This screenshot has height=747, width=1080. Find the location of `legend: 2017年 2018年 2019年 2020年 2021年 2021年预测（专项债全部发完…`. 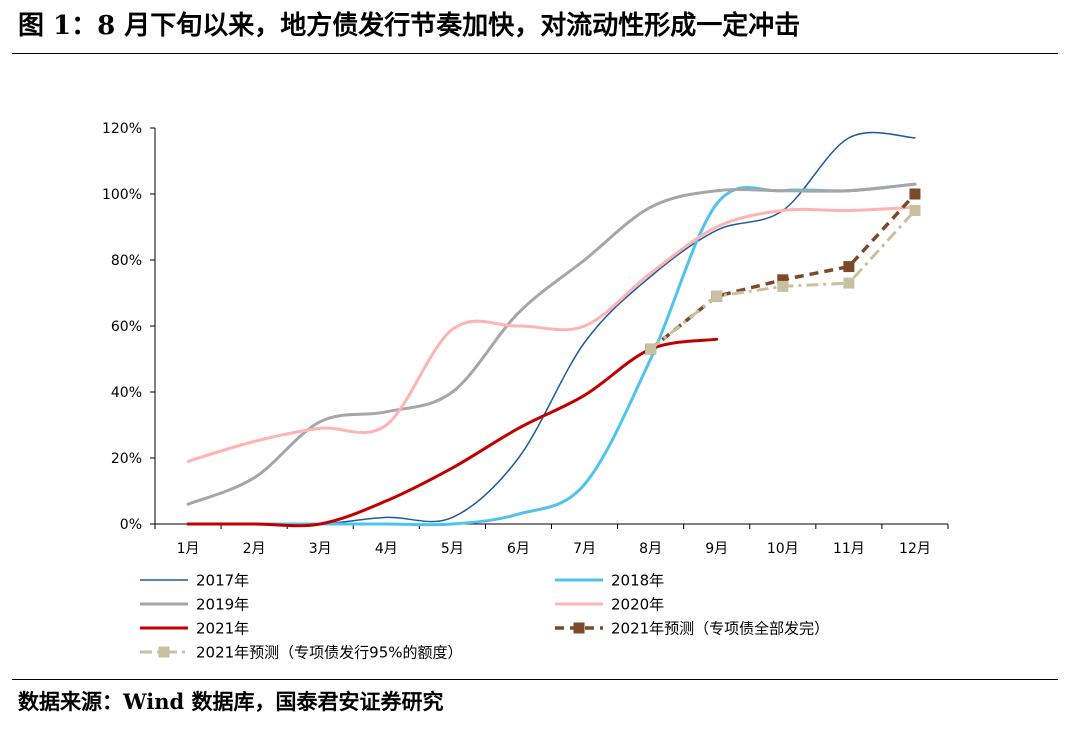

legend: 2017年 2018年 2019年 2020年 2021年 2021年预测（专项债全部发完… is located at coordinates (484, 617).